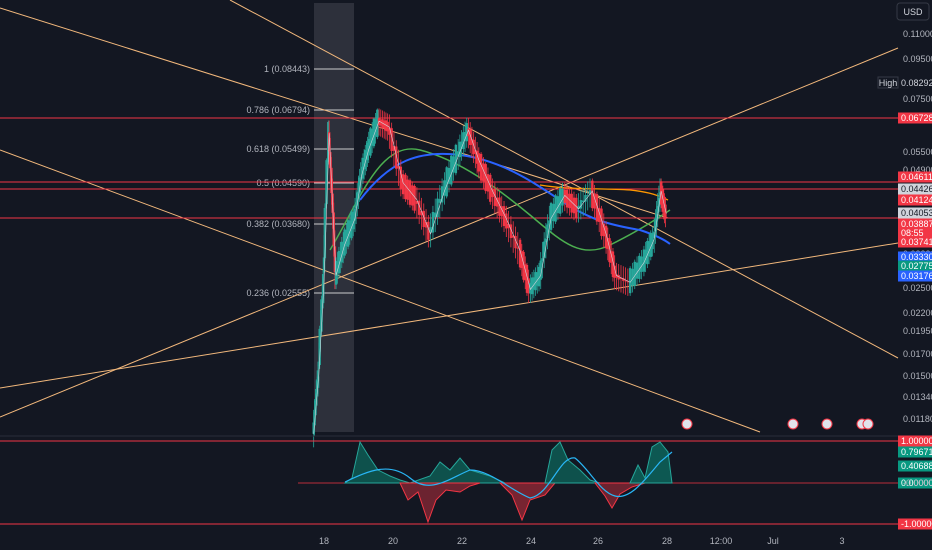 Image resolution: width=932 pixels, height=550 pixels. Describe the element at coordinates (598, 541) in the screenshot. I see `time-tick: 26` at that location.